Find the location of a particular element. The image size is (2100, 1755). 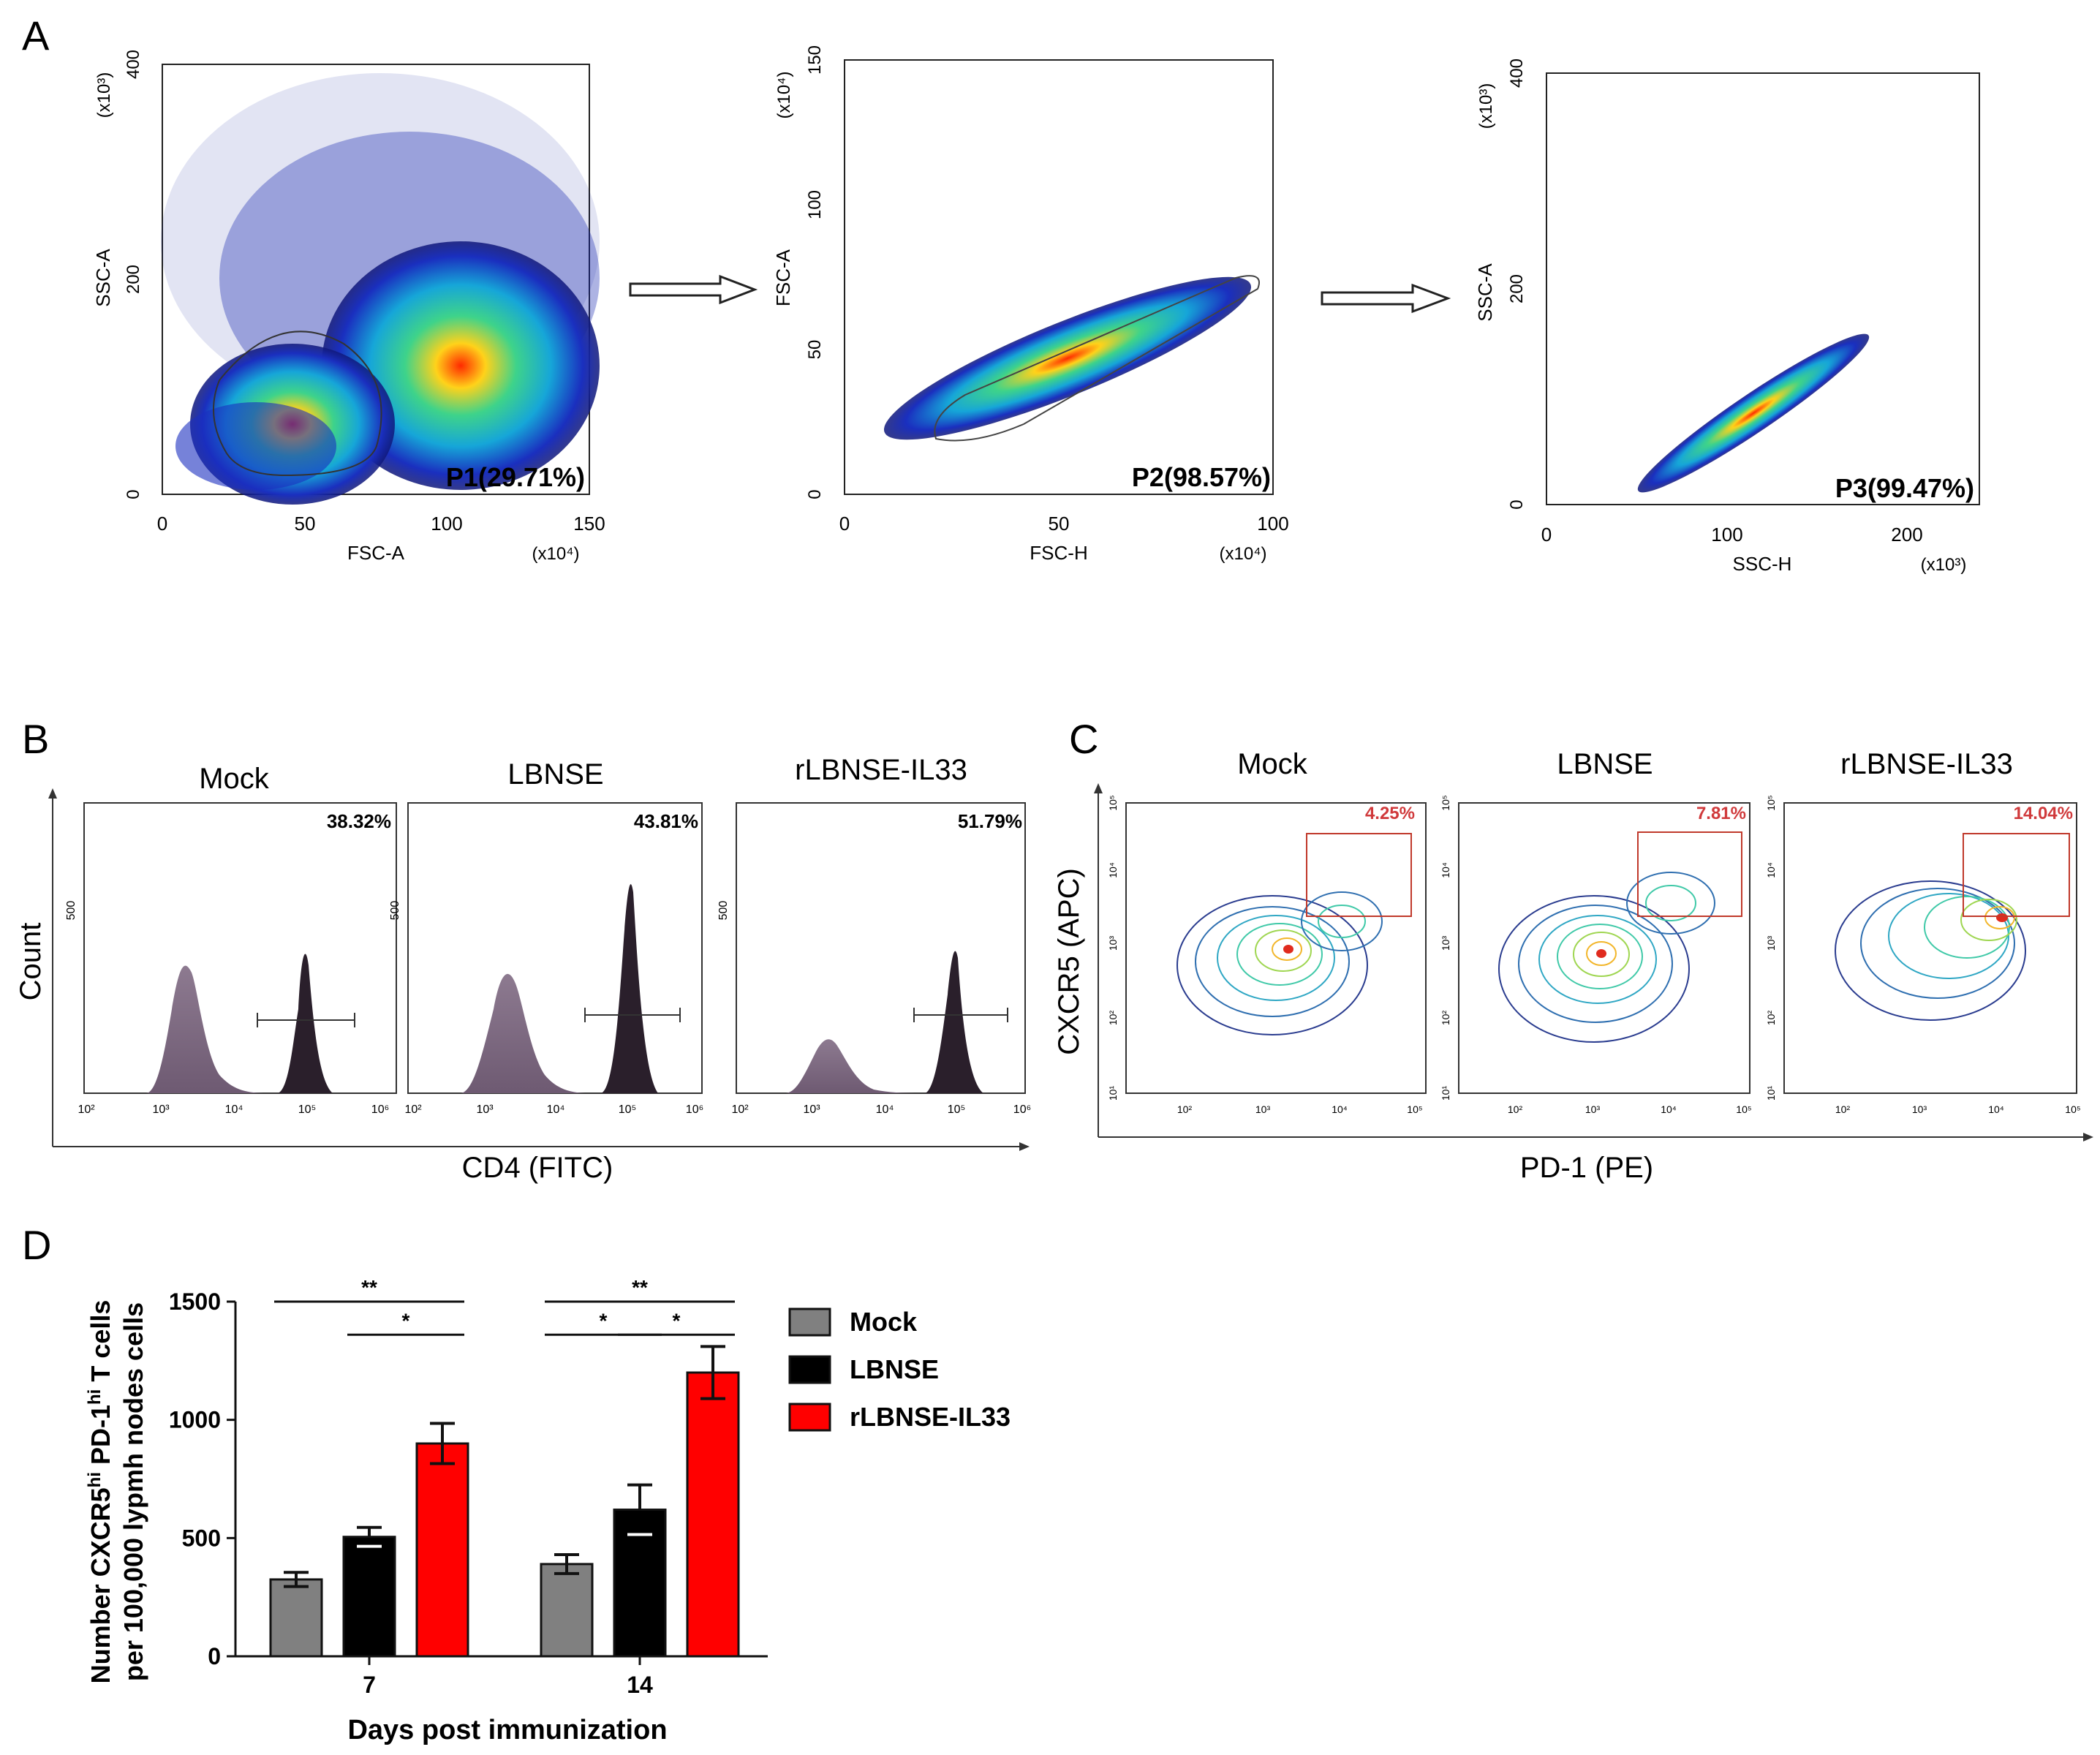

arrow-right-icon is located at coordinates (1386, 298).